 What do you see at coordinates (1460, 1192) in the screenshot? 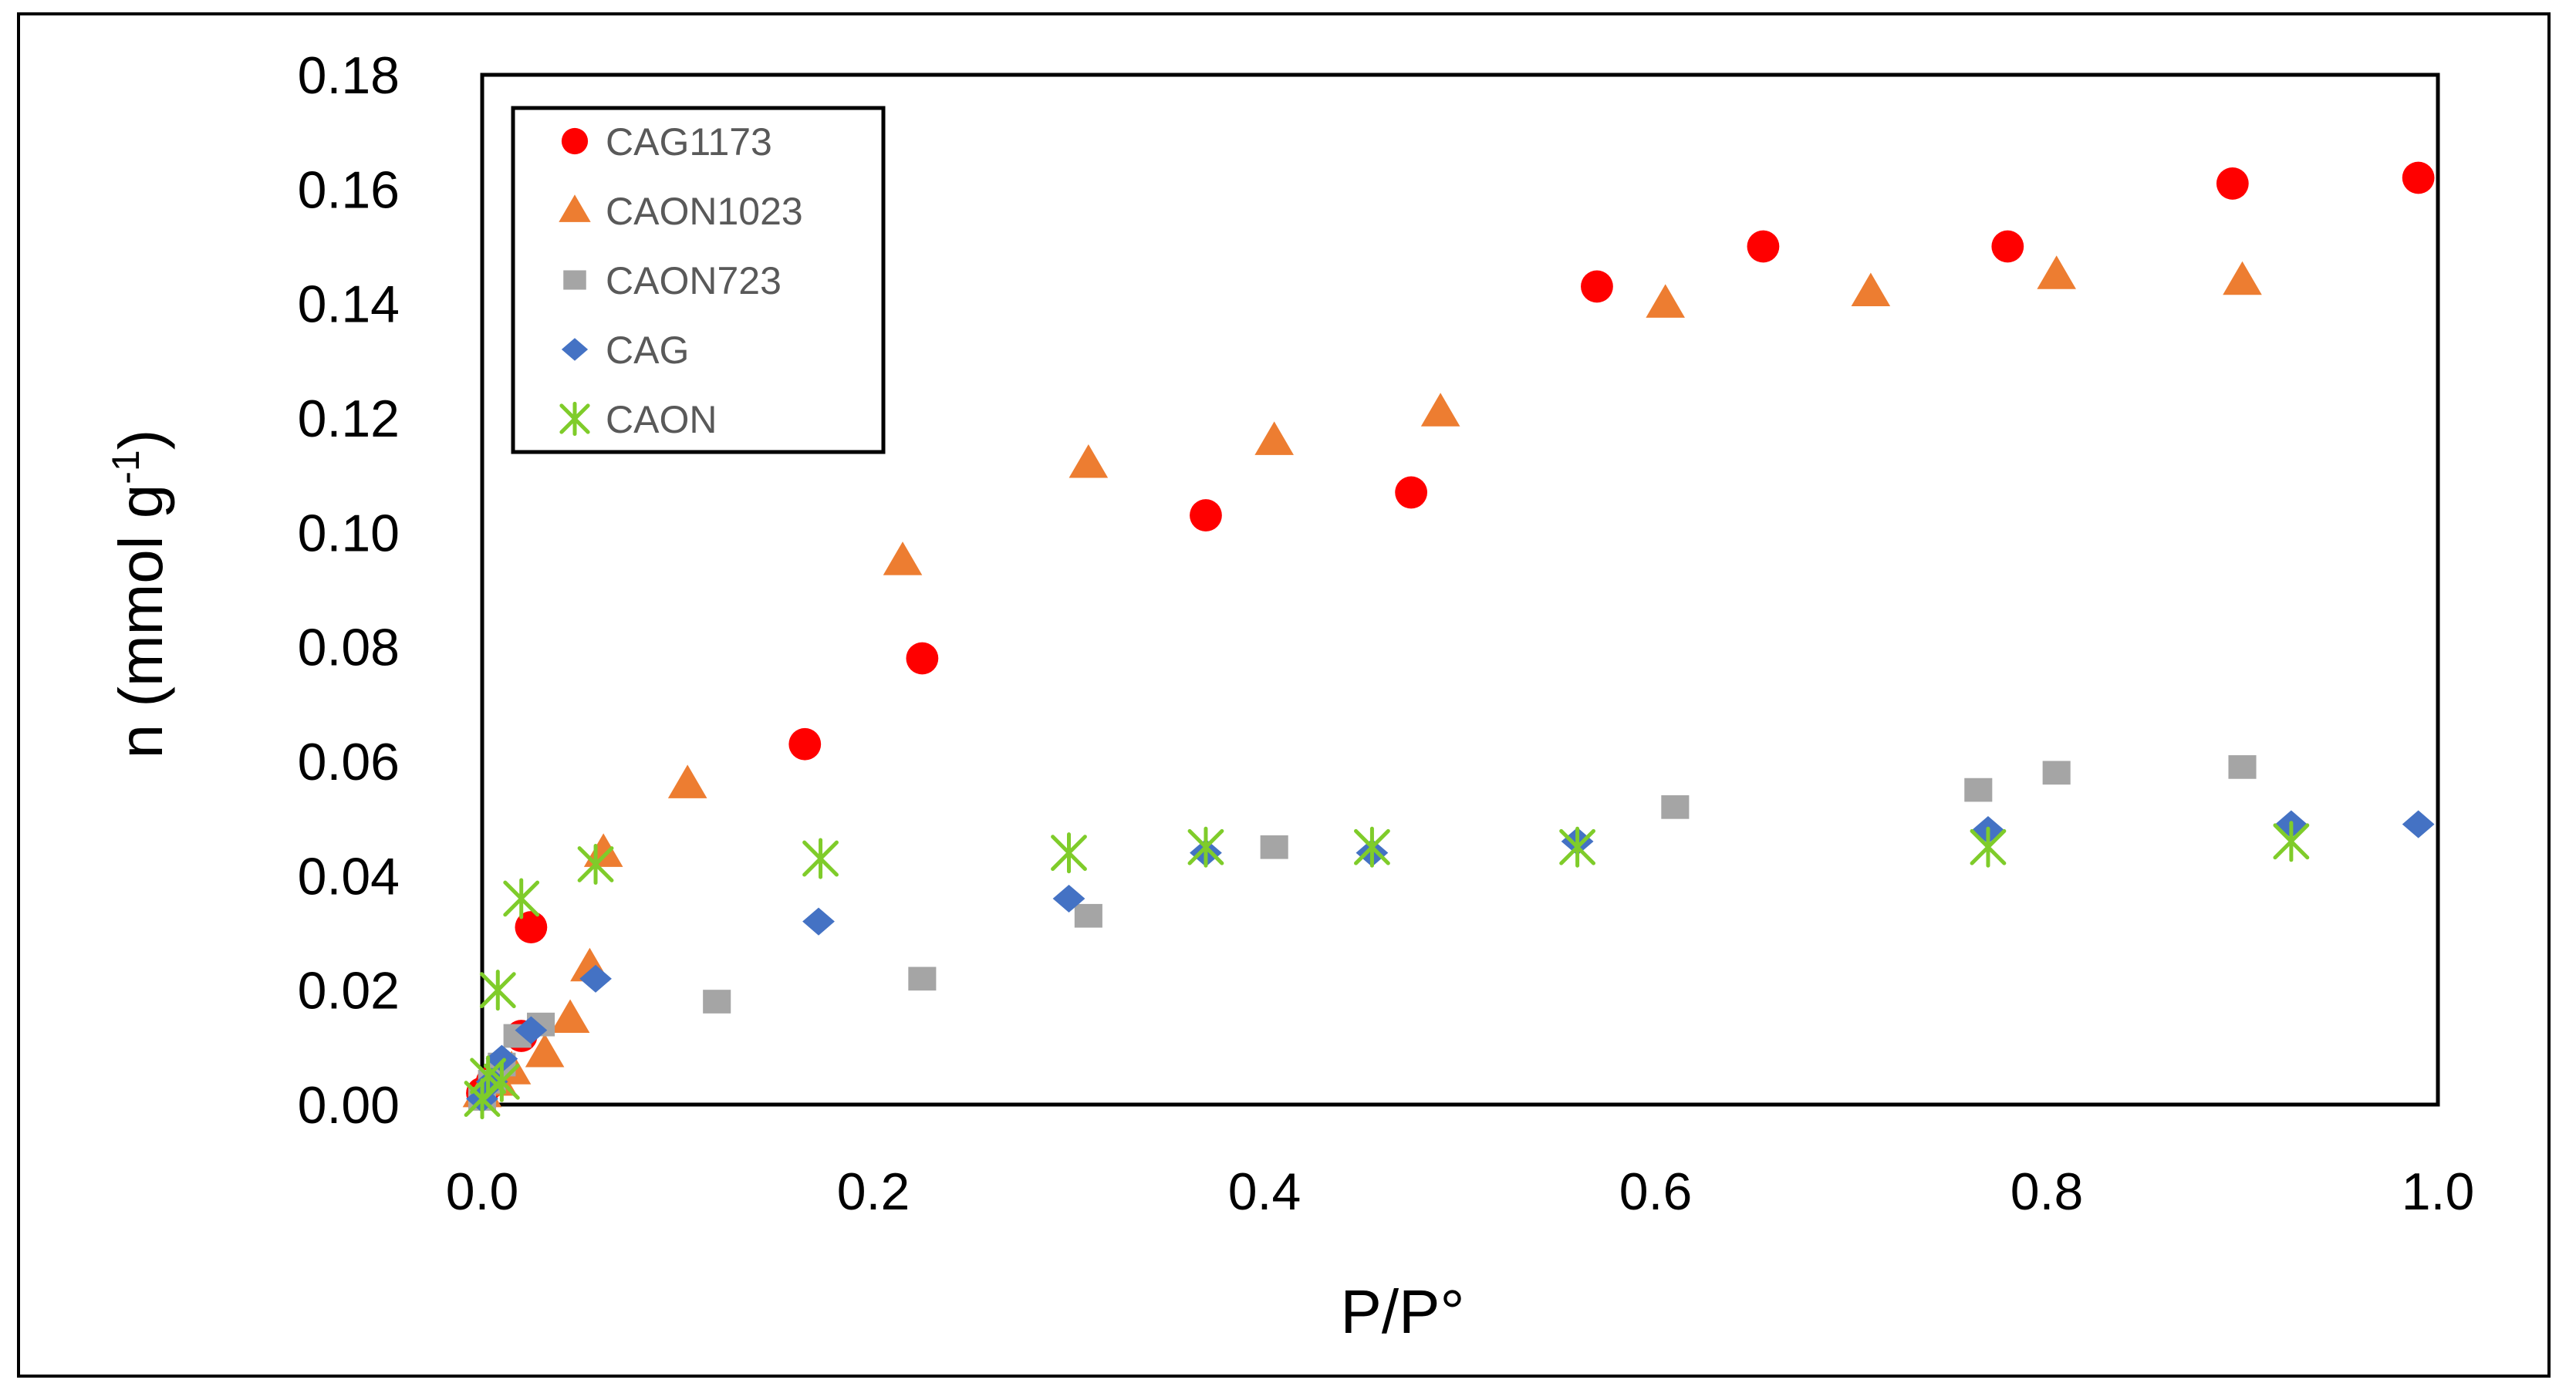
I see `x-tick-labels: 0.0 0.2 0.4 0.6 0.8 1.0` at bounding box center [1460, 1192].